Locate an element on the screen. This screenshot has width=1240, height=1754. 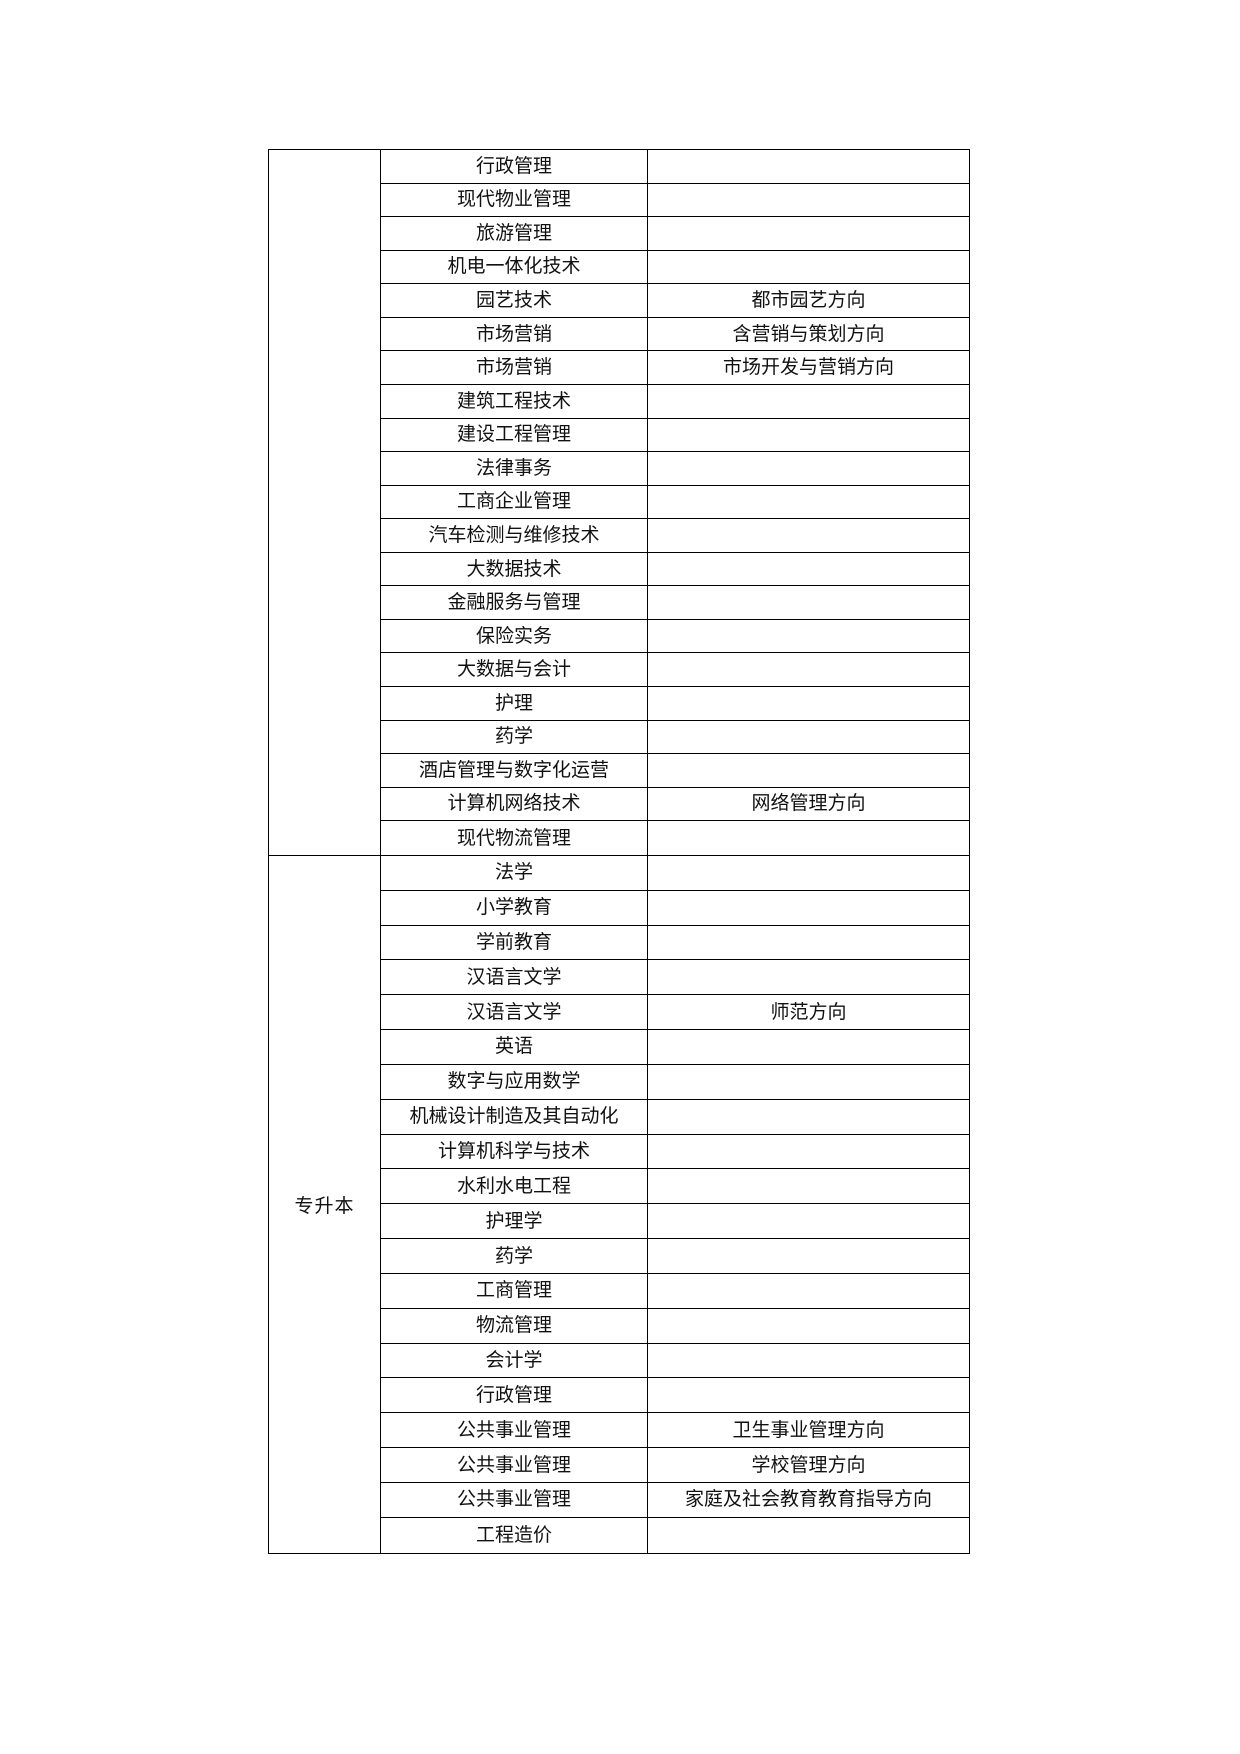
program-cell: 机电一体化技术 is located at coordinates (514, 267).